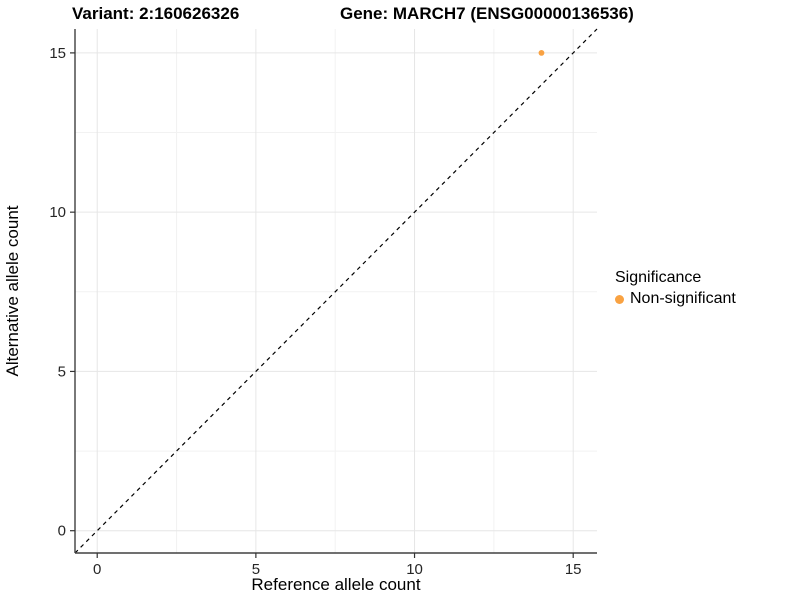 The height and width of the screenshot is (600, 800). Describe the element at coordinates (541, 52) in the screenshot. I see `data-point` at that location.